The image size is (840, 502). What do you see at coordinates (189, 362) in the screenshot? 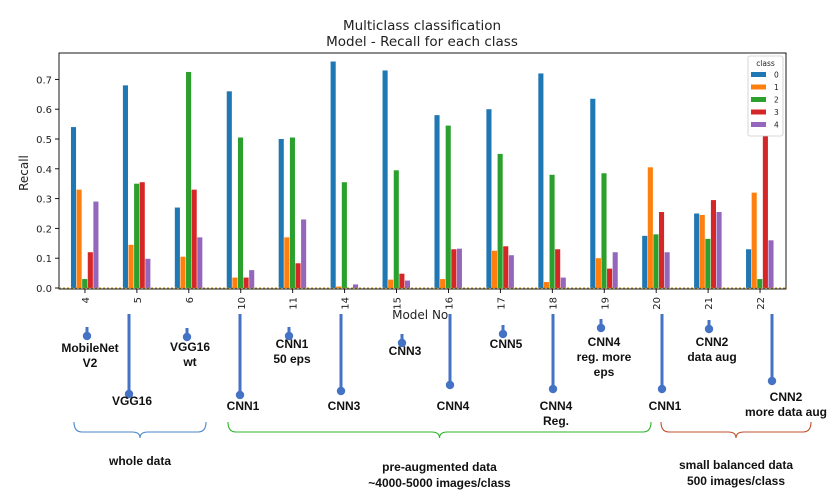
I see `annotation-label: wt` at bounding box center [189, 362].